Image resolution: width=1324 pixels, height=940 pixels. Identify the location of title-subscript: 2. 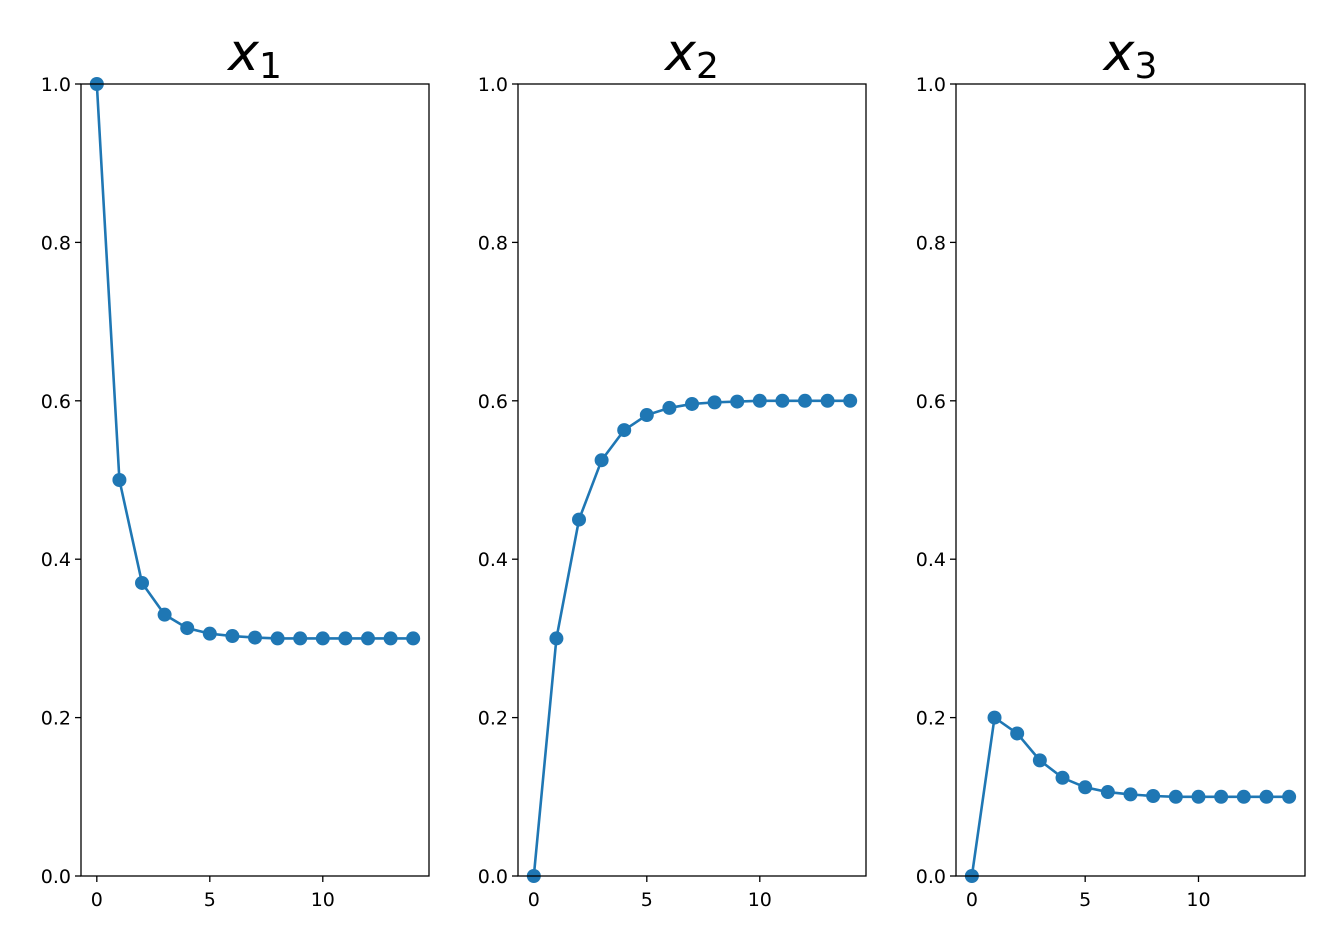
(707, 66).